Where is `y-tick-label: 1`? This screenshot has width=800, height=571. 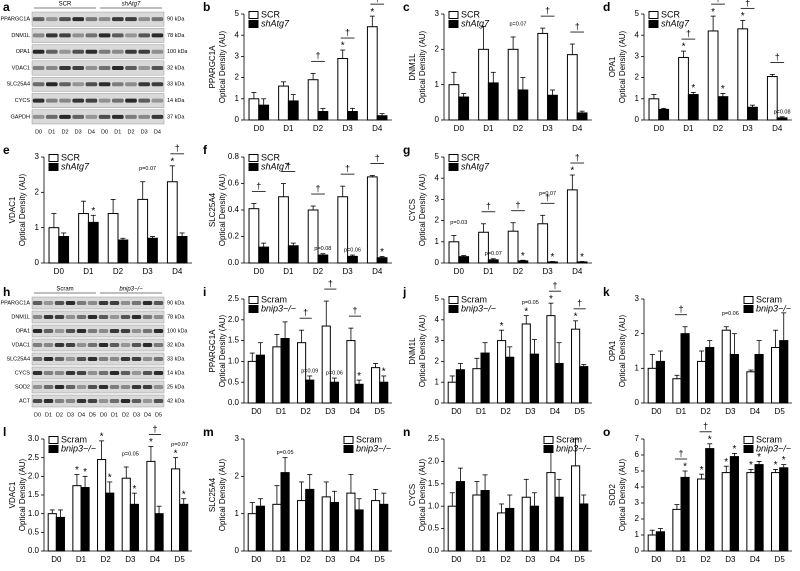
y-tick-label: 1 is located at coordinates (437, 241).